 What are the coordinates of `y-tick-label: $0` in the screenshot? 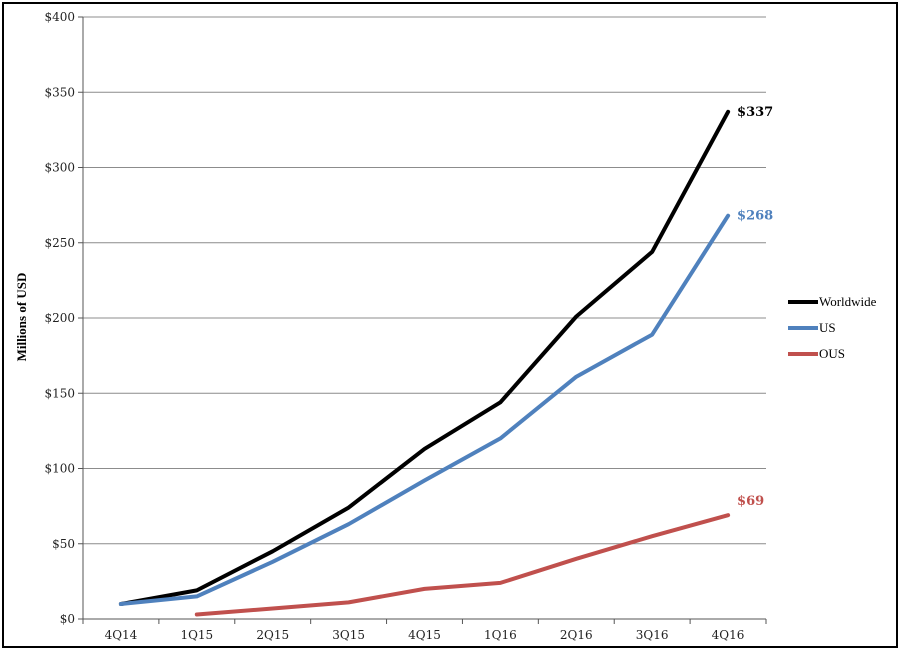 It's located at (67, 619).